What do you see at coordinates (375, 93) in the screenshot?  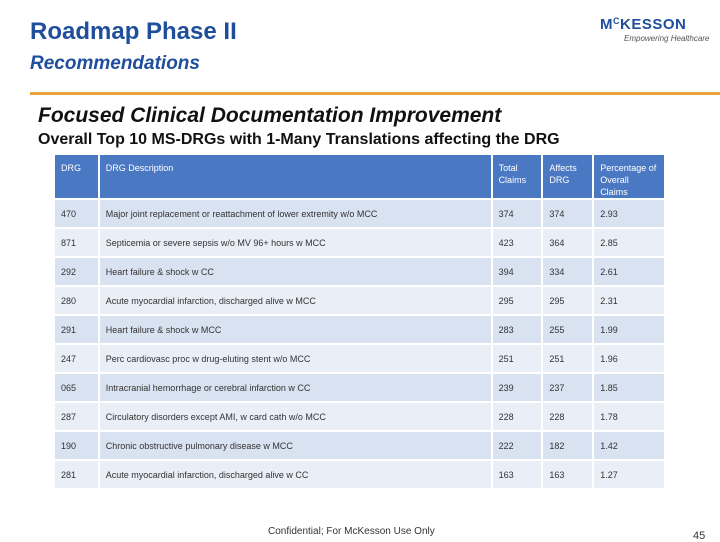 I see `header-divider` at bounding box center [375, 93].